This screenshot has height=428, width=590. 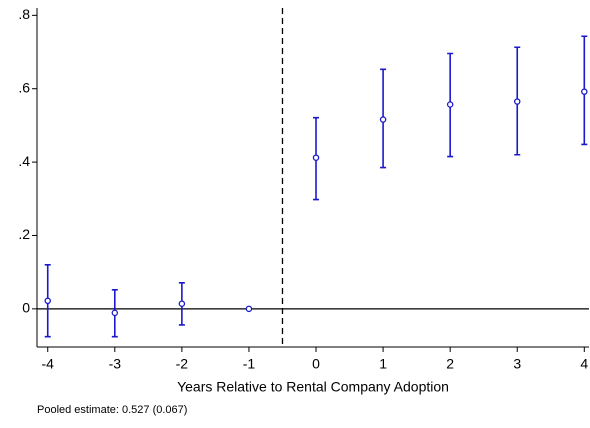 I want to click on x-tick-label: -2, so click(x=182, y=364).